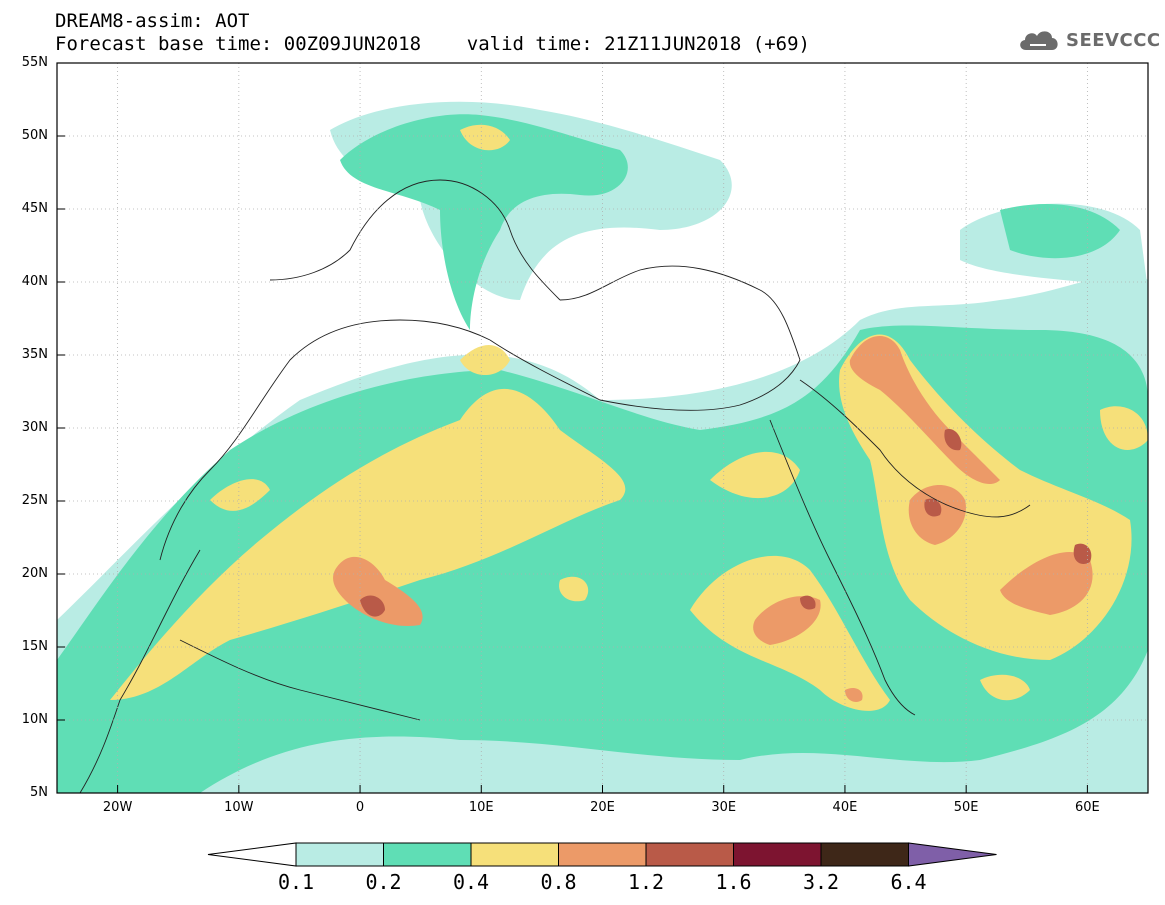 This screenshot has width=1165, height=905. I want to click on lon-label: 20E, so click(602, 807).